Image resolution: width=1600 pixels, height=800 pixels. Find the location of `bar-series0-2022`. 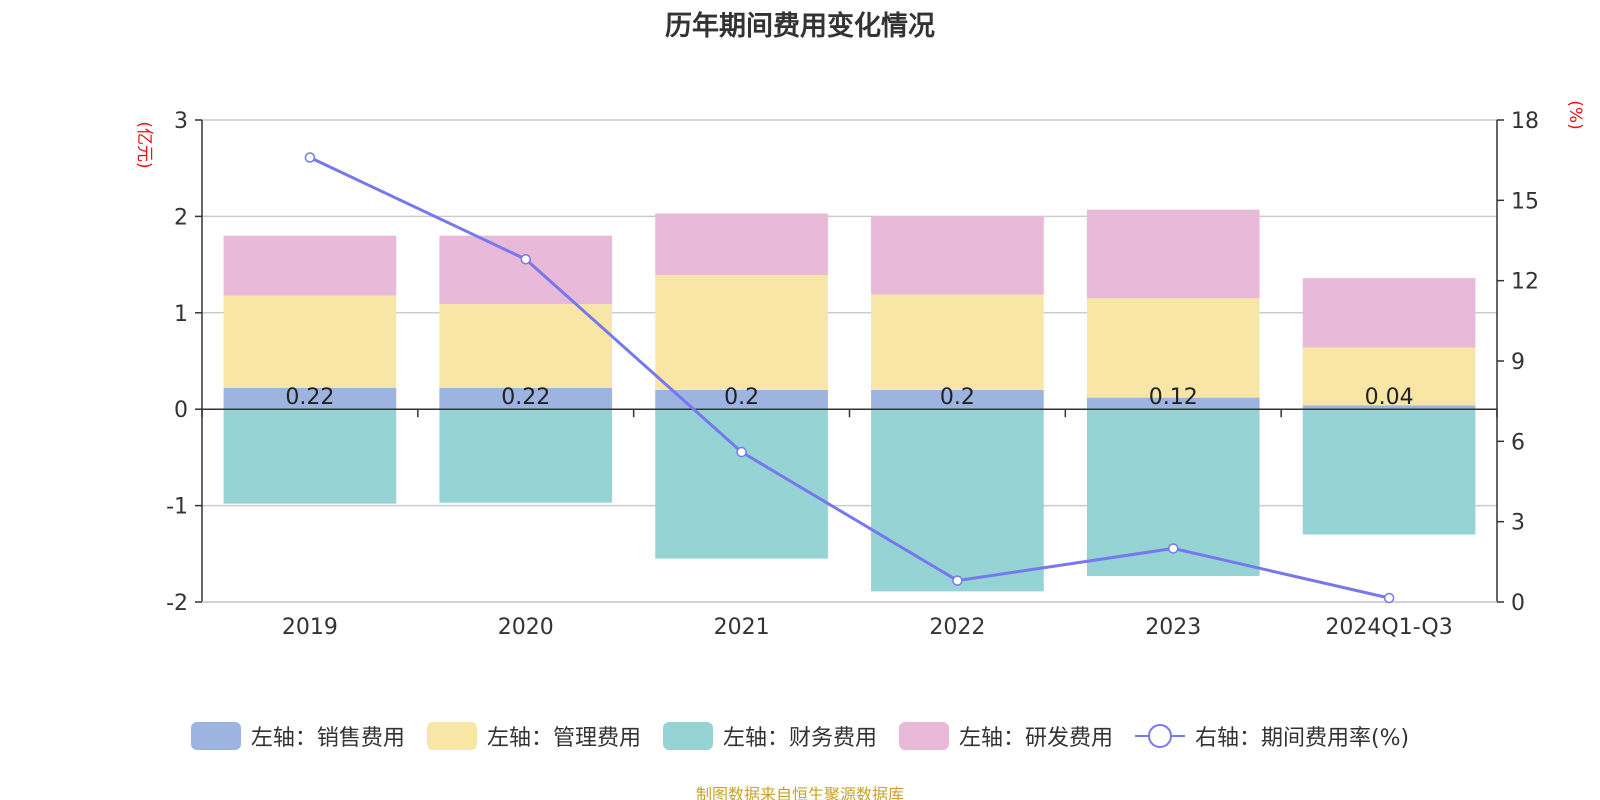

bar-series0-2022 is located at coordinates (957, 399).